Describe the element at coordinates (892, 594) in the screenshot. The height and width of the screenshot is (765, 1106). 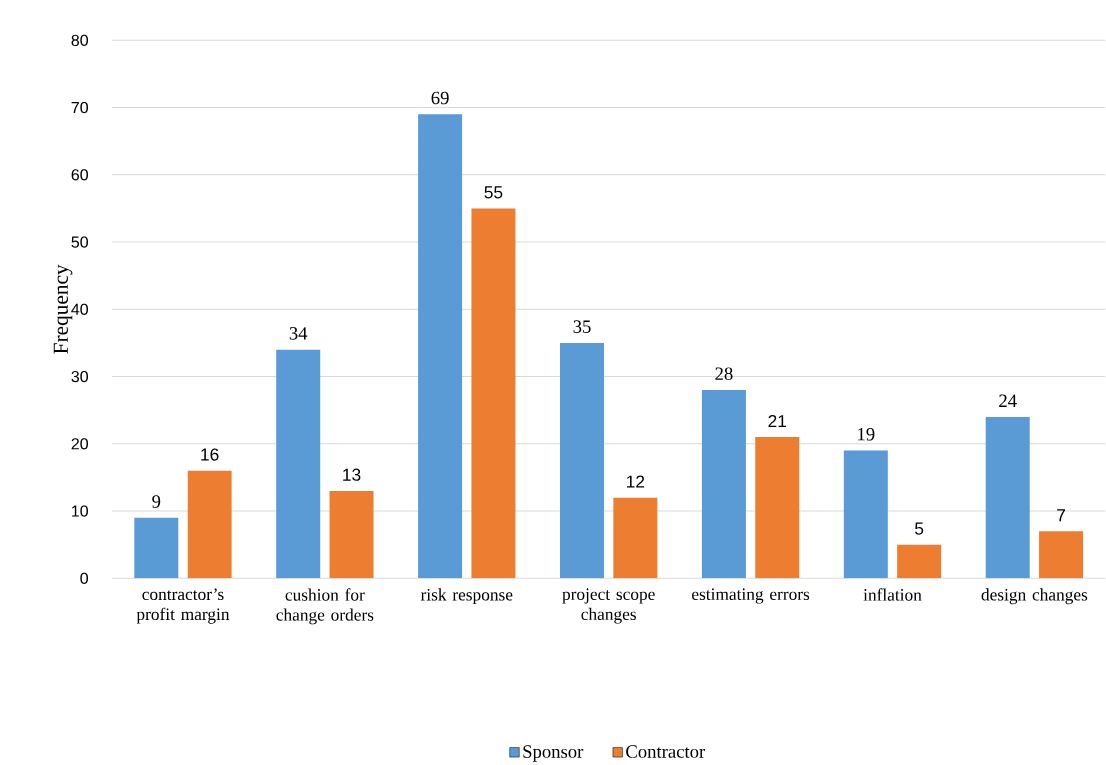
I see `x-tick-label: inflation` at that location.